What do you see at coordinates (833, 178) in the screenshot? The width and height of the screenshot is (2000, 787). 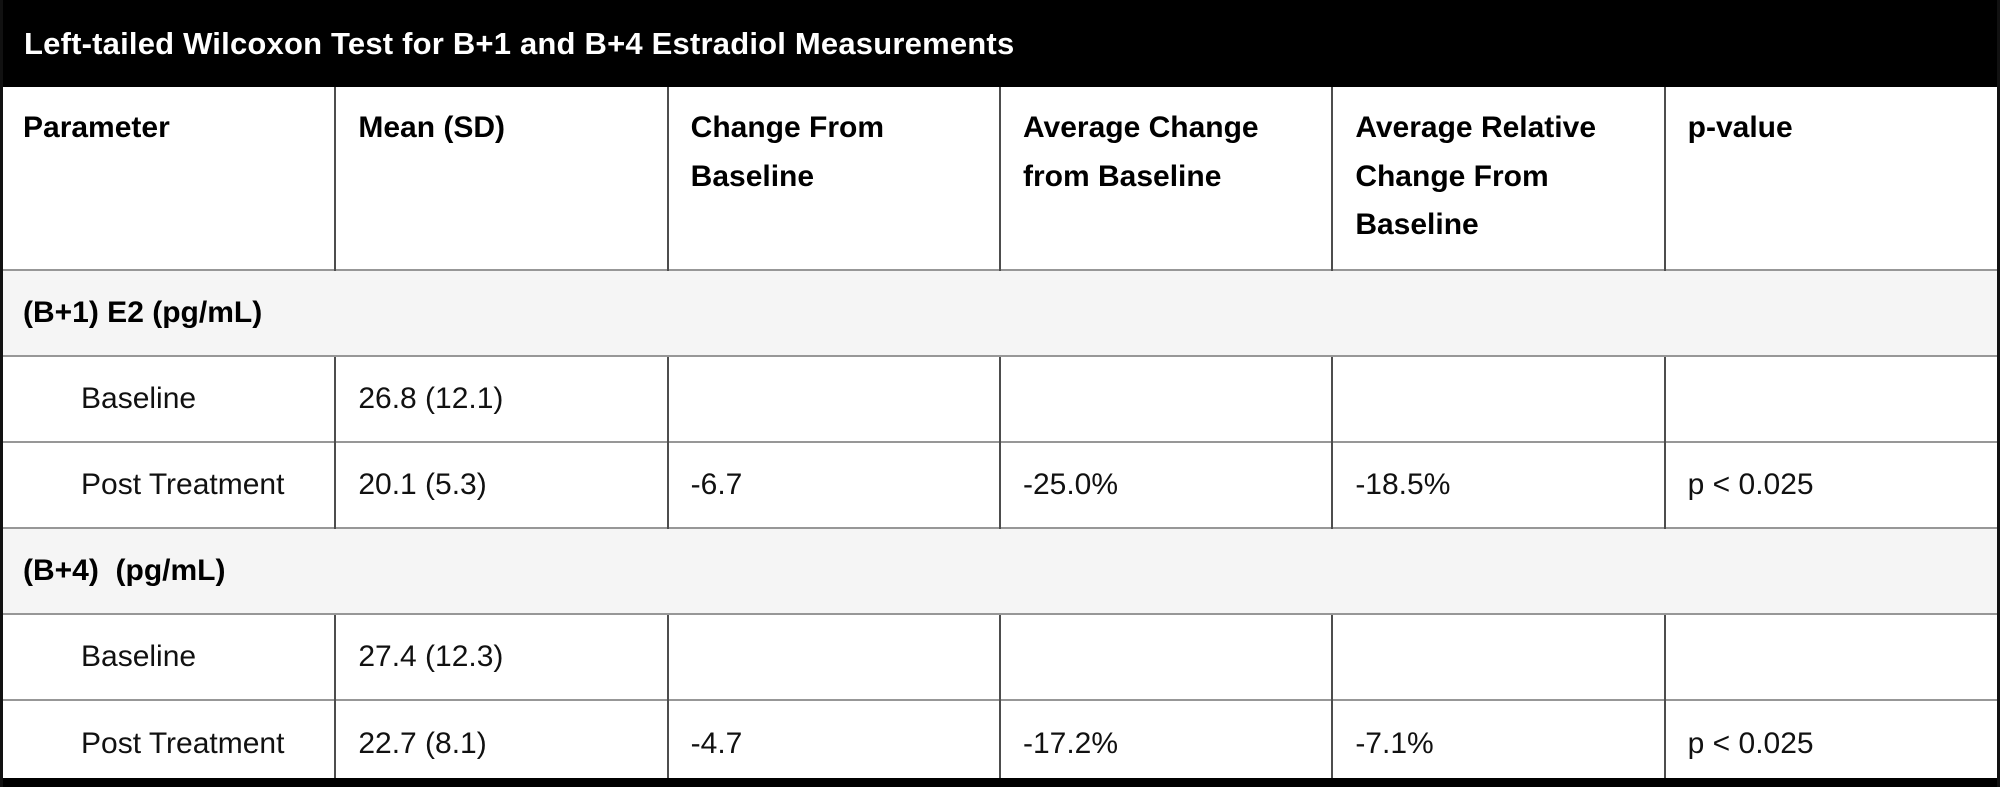 I see `column-header-change-from-baseline: Change From Baseline` at bounding box center [833, 178].